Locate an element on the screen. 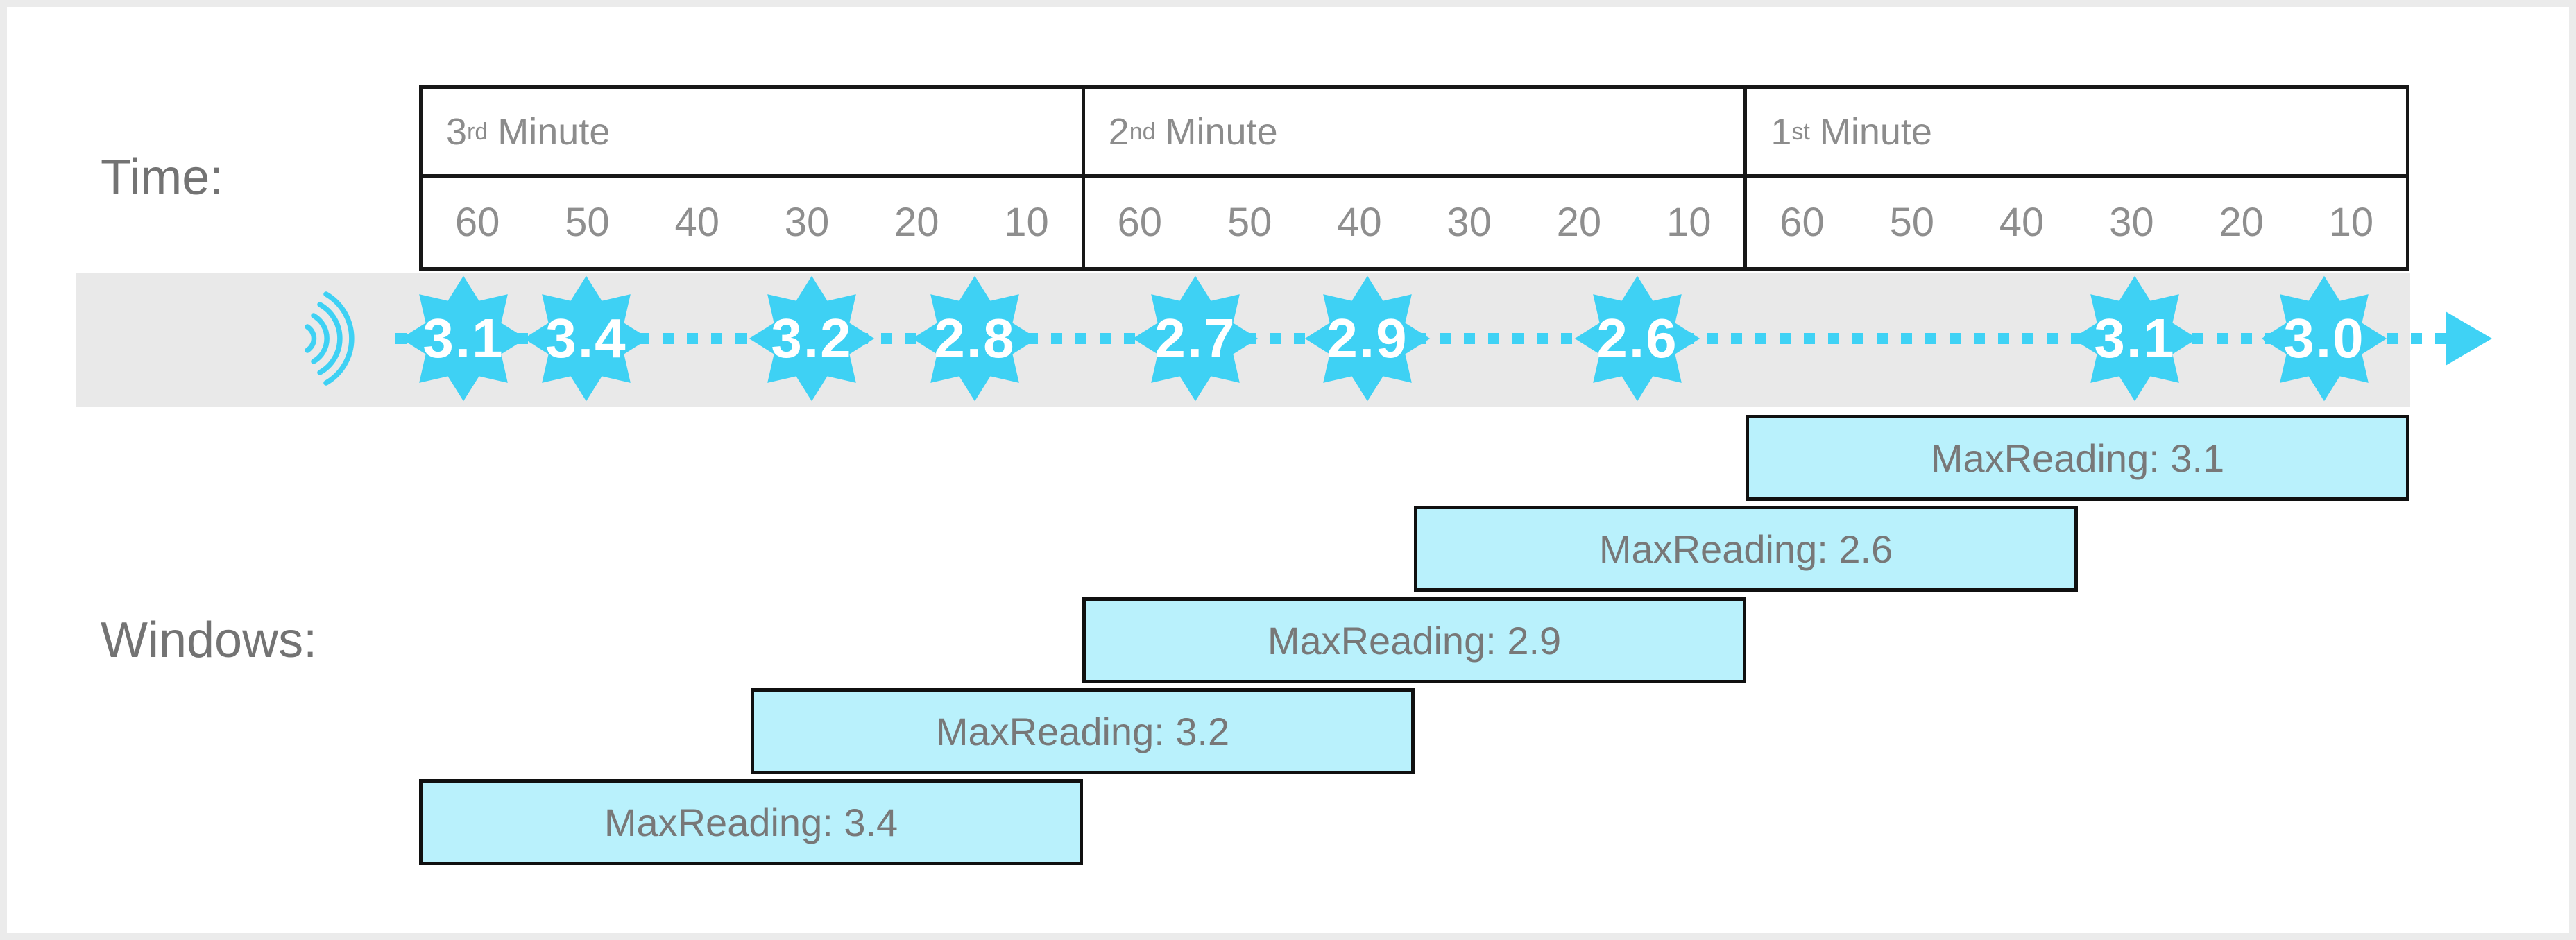  event-value: 2.7 is located at coordinates (1195, 338).